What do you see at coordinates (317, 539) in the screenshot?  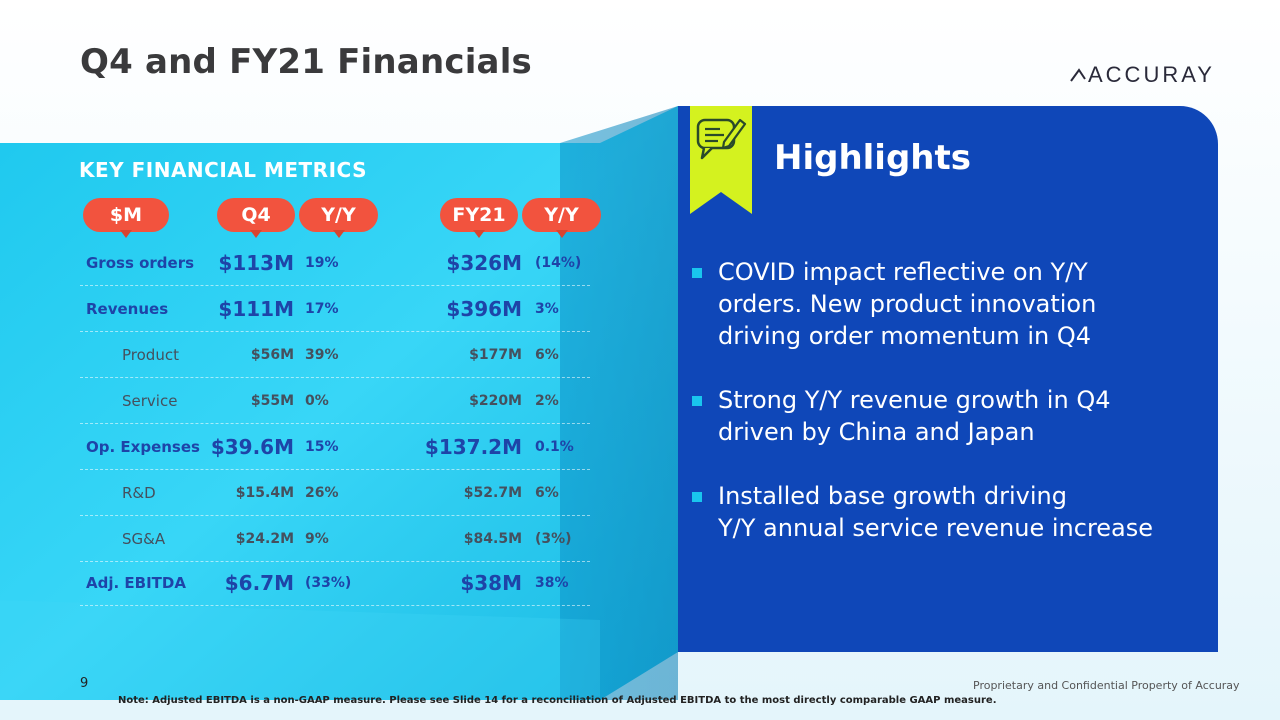 I see `q4-yy-value: 9%` at bounding box center [317, 539].